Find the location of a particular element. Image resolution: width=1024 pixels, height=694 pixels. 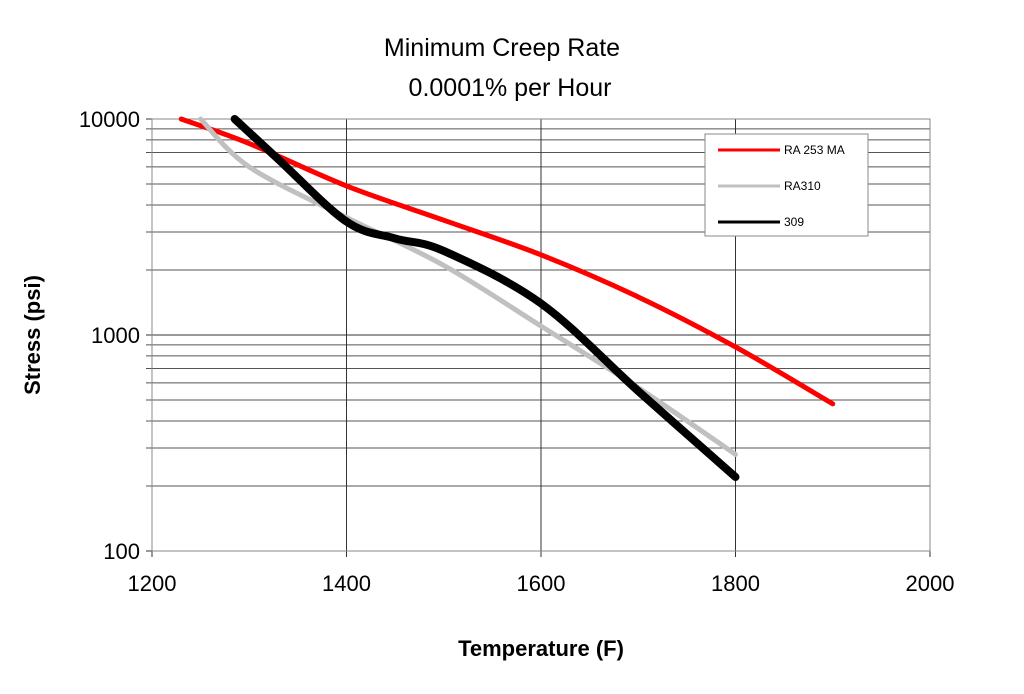

legend: RA 253 MA RA310 309 is located at coordinates (786, 185).